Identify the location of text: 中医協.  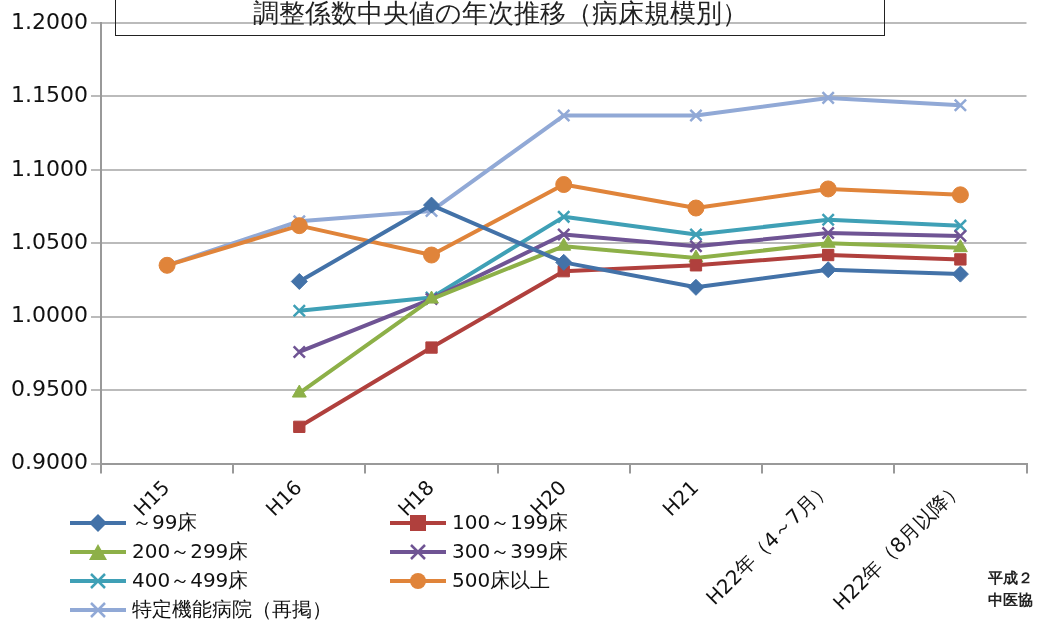
(1010, 600).